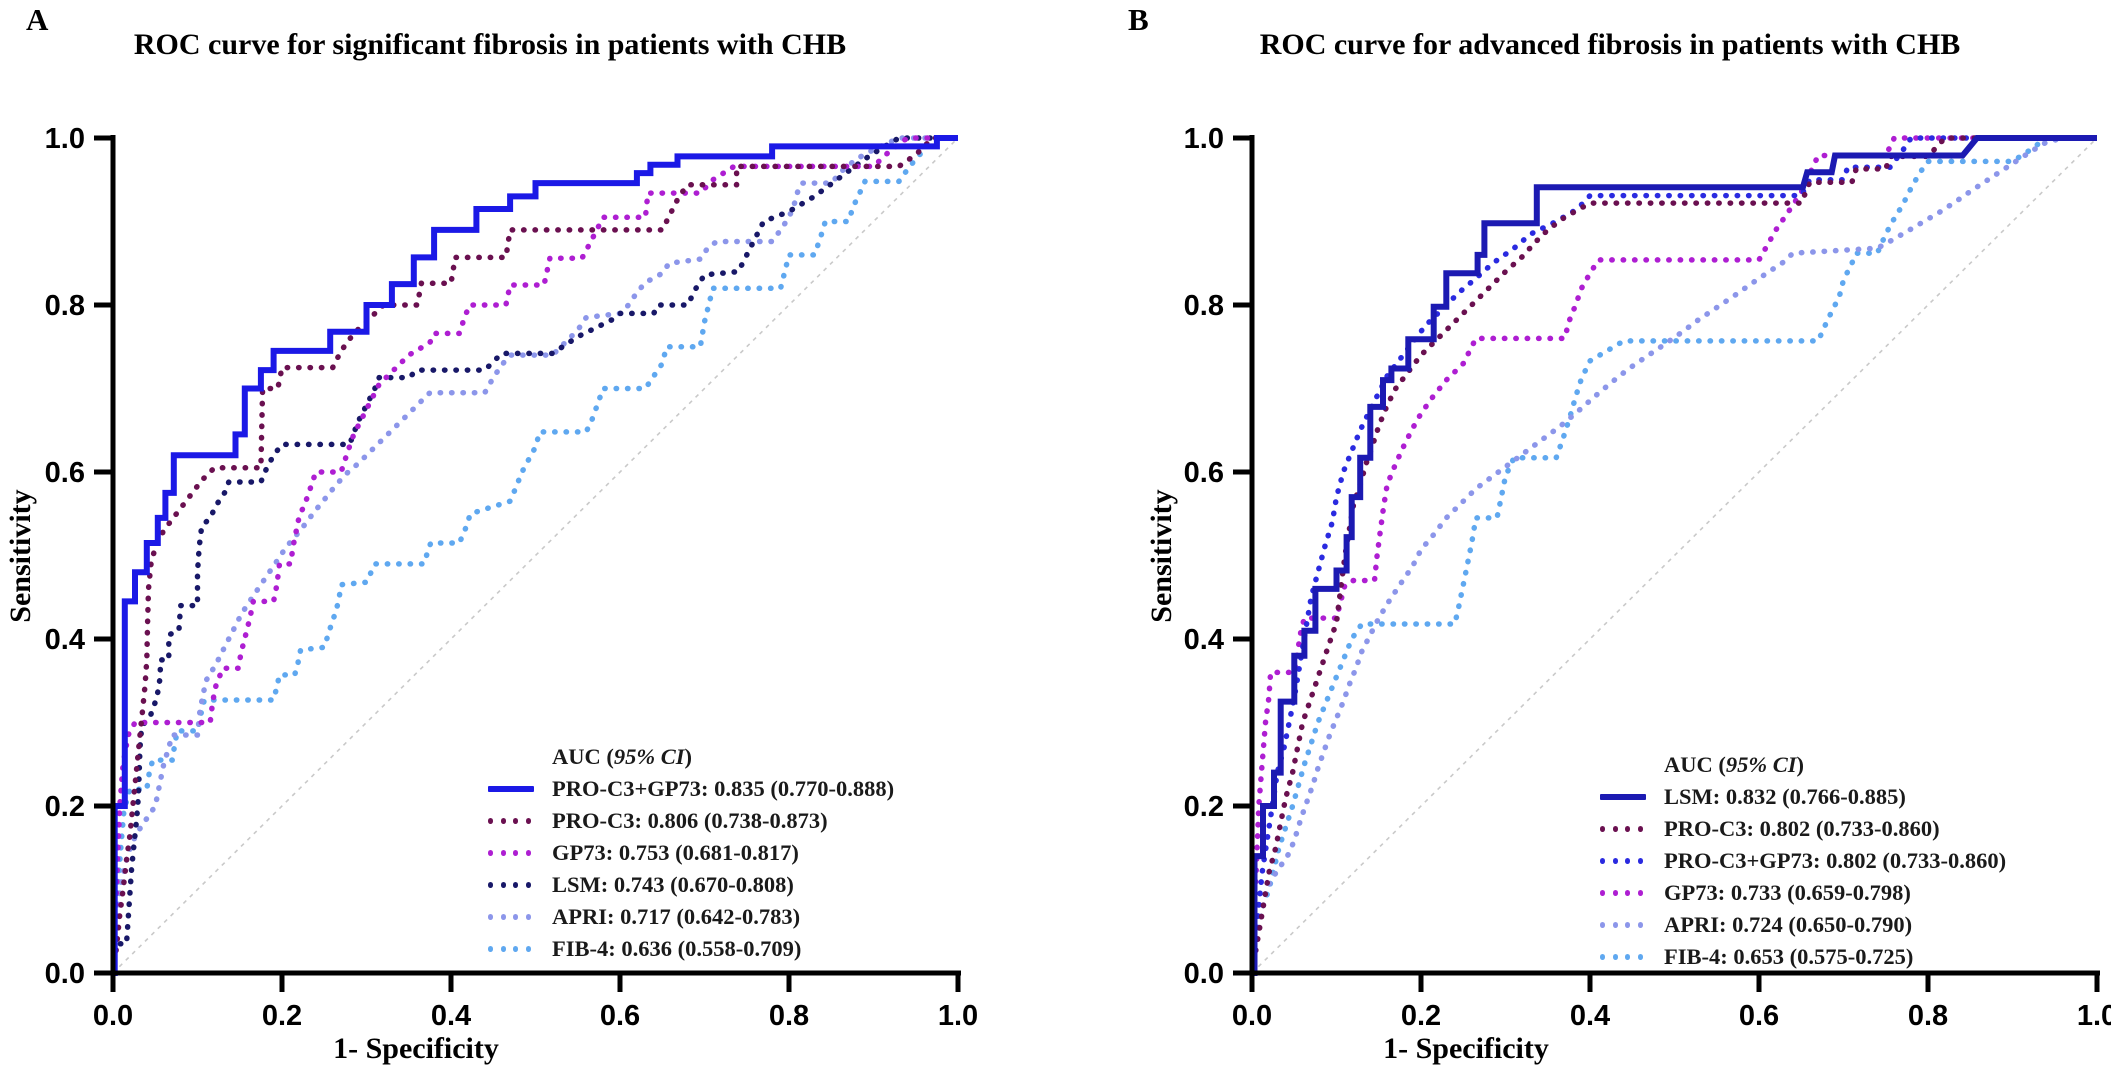 The height and width of the screenshot is (1086, 2111). What do you see at coordinates (622, 756) in the screenshot?
I see `legend-a-header: AUC (95% CI)` at bounding box center [622, 756].